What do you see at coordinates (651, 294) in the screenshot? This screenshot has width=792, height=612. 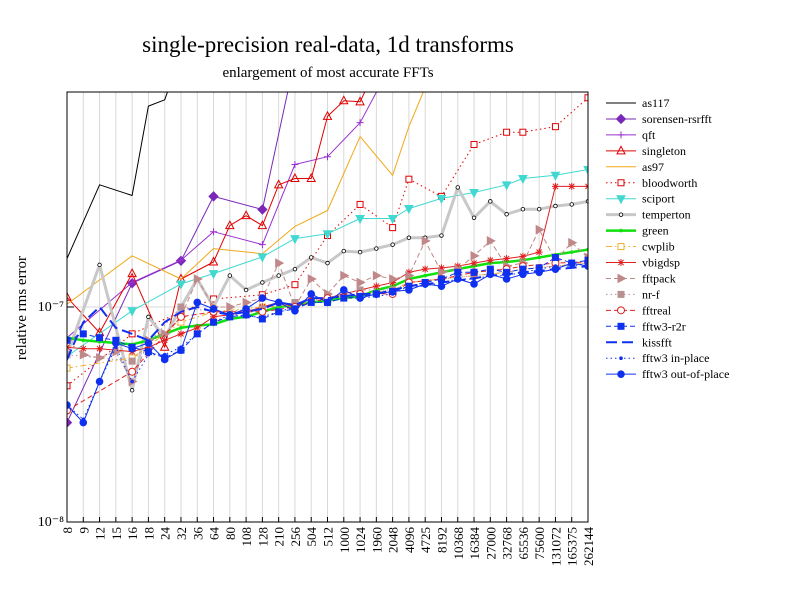 I see `legend-label: nr-f` at bounding box center [651, 294].